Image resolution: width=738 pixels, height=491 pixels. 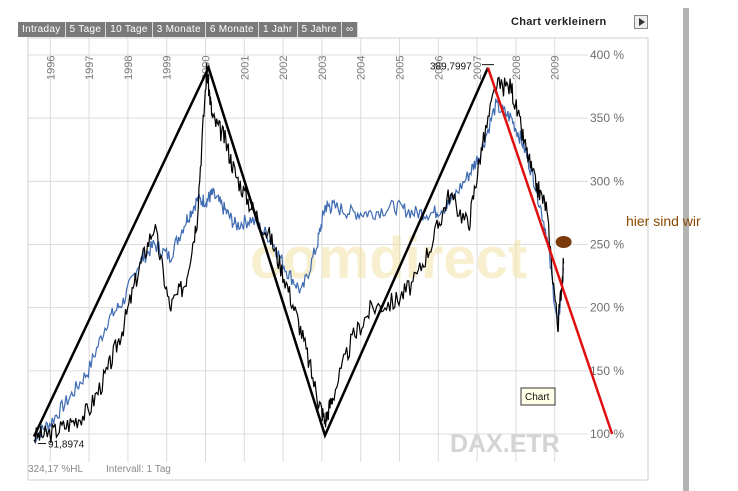 I want to click on tooltip-chart: Chart, so click(x=538, y=396).